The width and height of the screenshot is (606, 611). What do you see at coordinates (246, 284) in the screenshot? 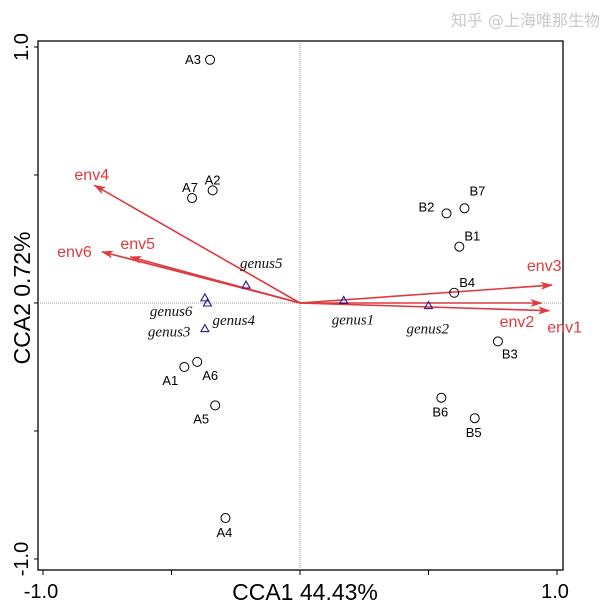
I see `genus-point-genus5` at bounding box center [246, 284].